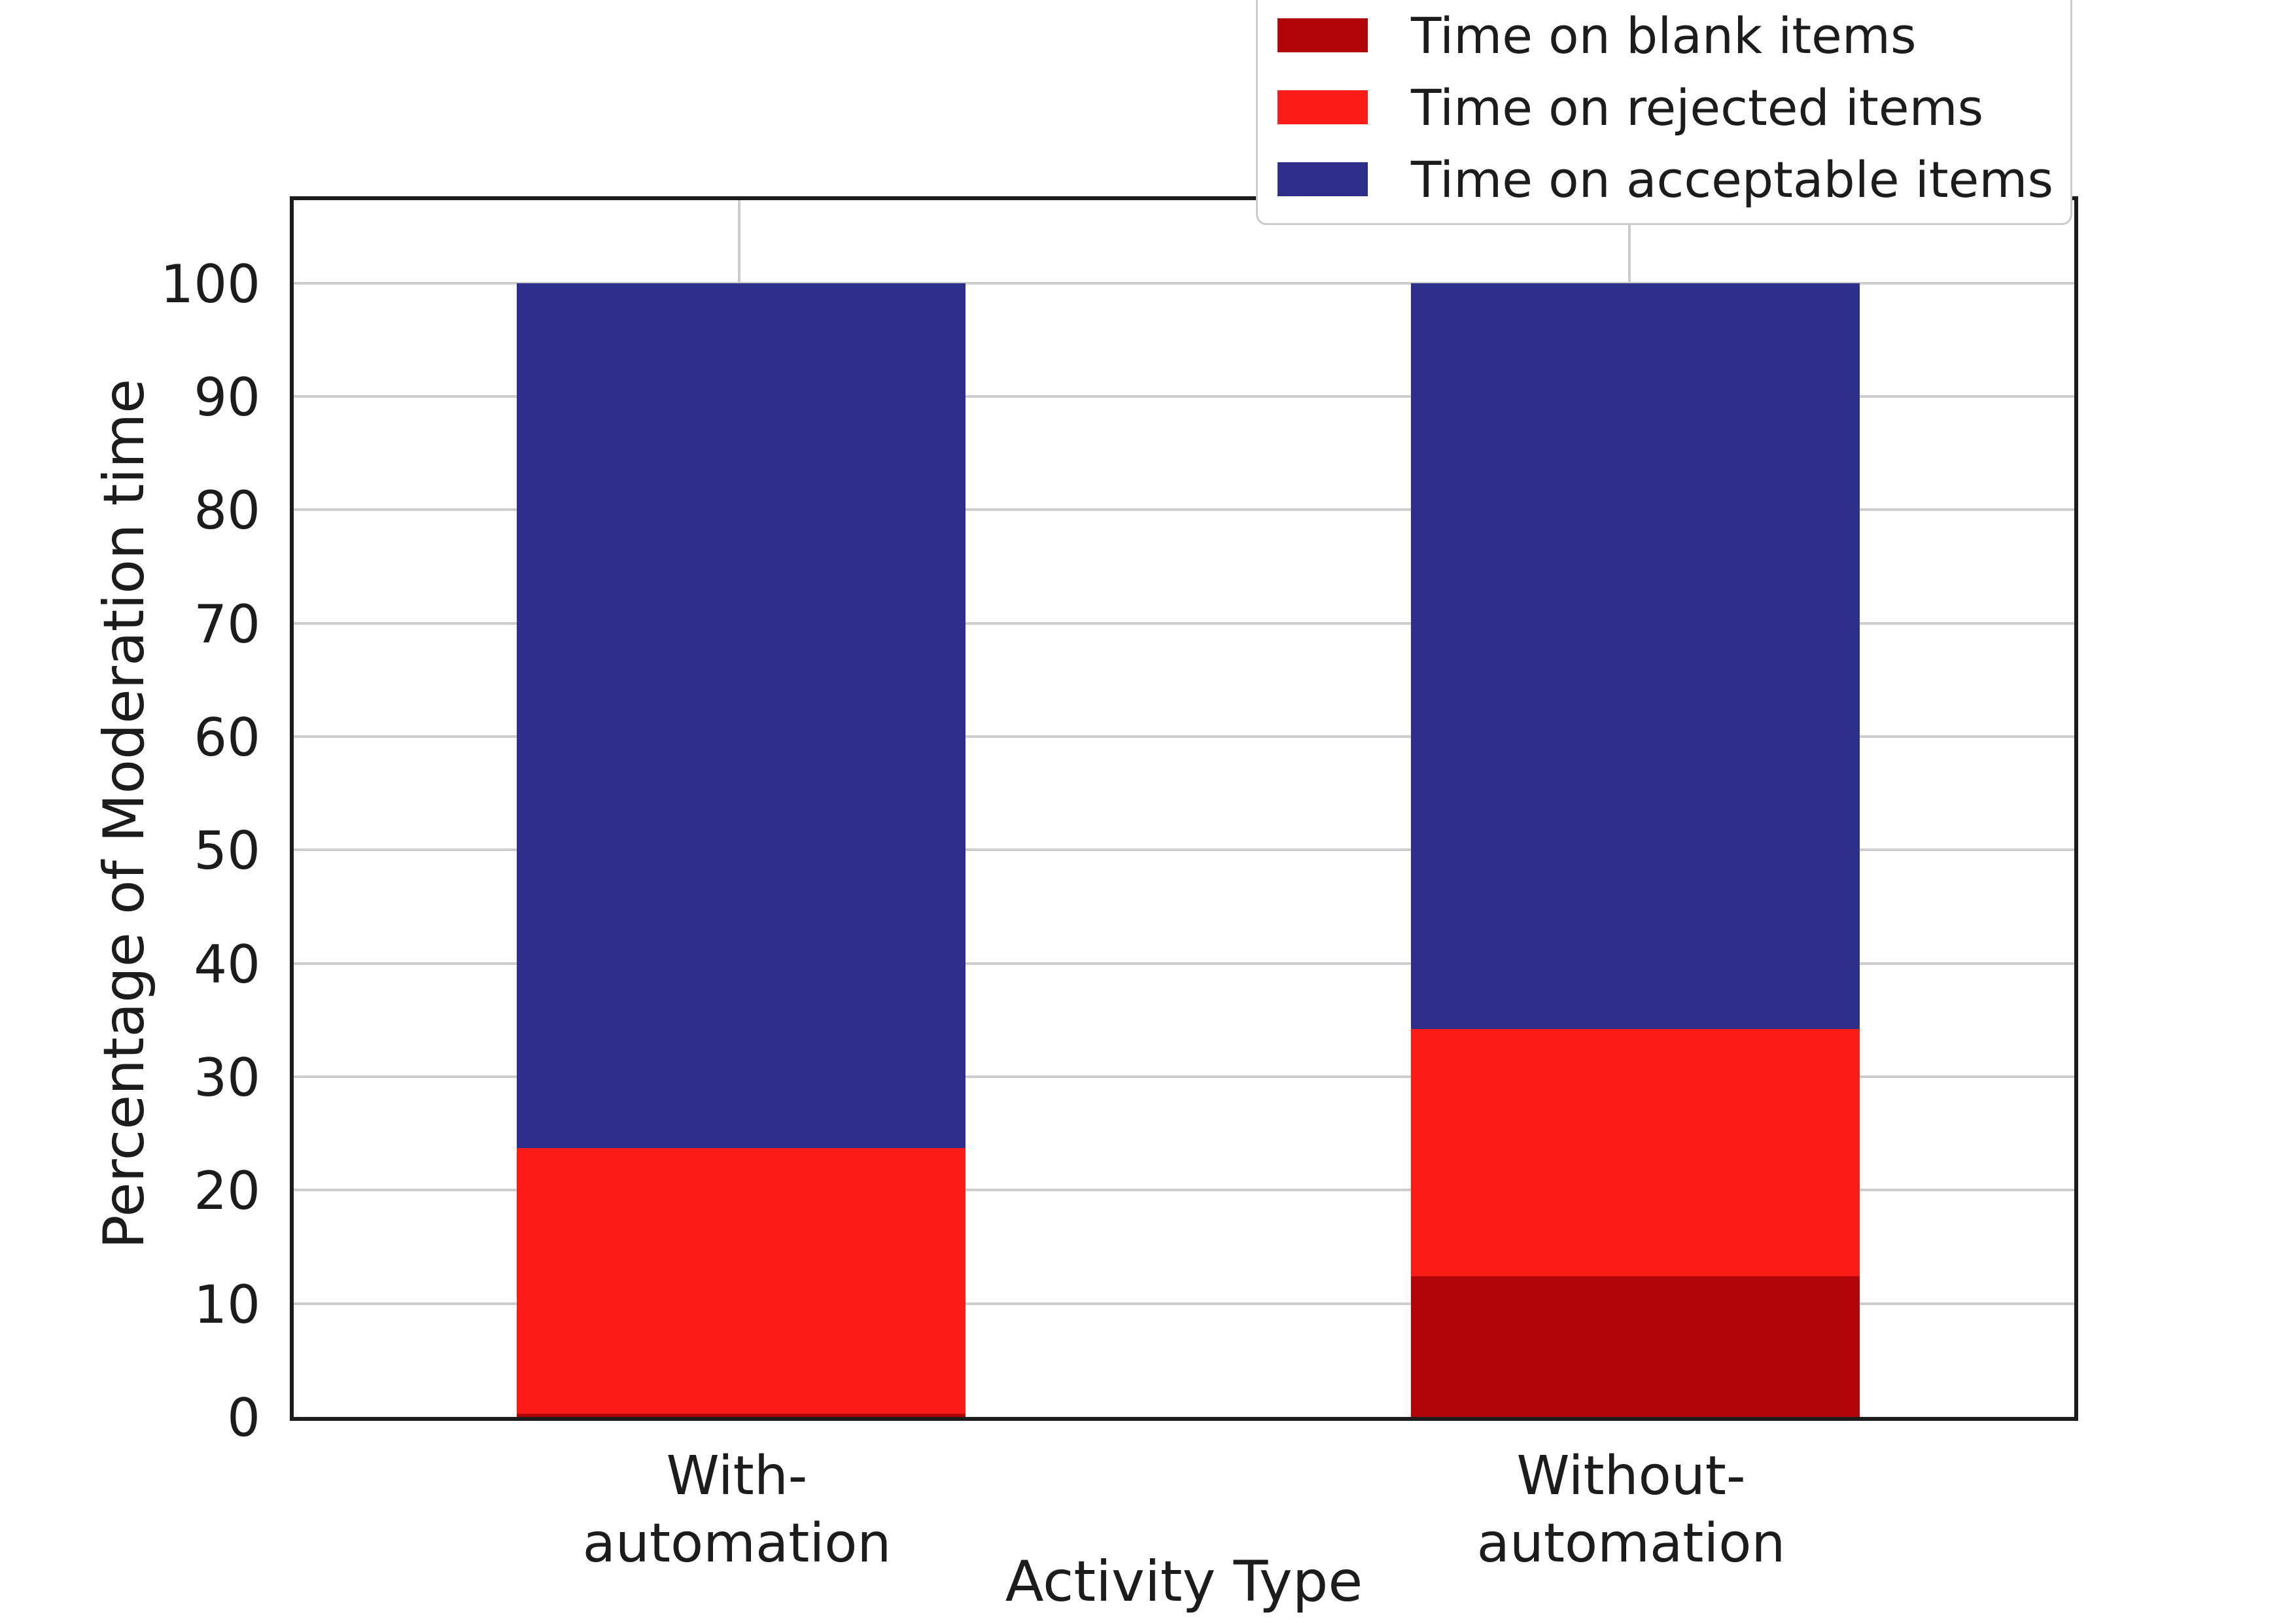 The image size is (2296, 1623). What do you see at coordinates (737, 1510) in the screenshot?
I see `x-tick-with-automation: With- automation` at bounding box center [737, 1510].